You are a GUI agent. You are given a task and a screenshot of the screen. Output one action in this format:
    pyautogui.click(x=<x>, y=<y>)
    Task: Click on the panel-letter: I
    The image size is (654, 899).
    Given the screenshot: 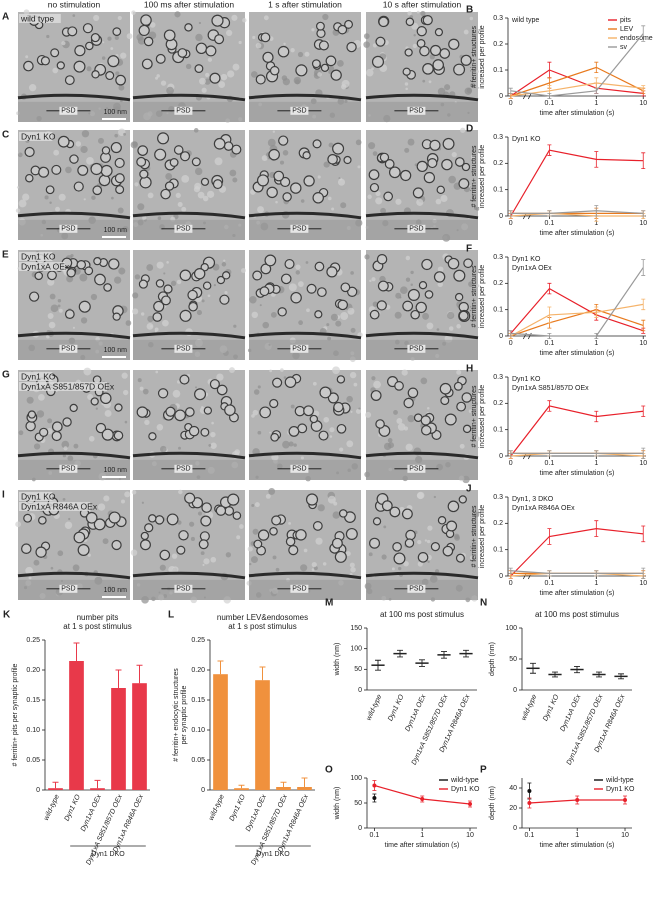 What is the action you would take?
    pyautogui.click(x=3, y=495)
    